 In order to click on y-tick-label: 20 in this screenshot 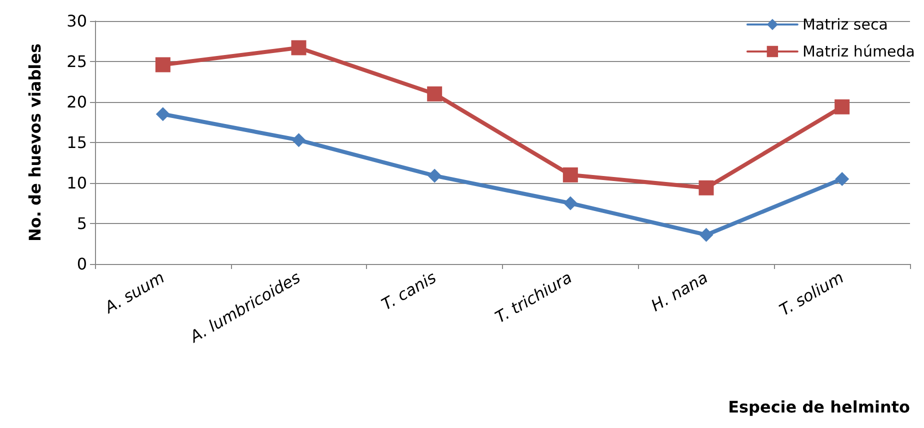, I will do `click(76, 102)`.